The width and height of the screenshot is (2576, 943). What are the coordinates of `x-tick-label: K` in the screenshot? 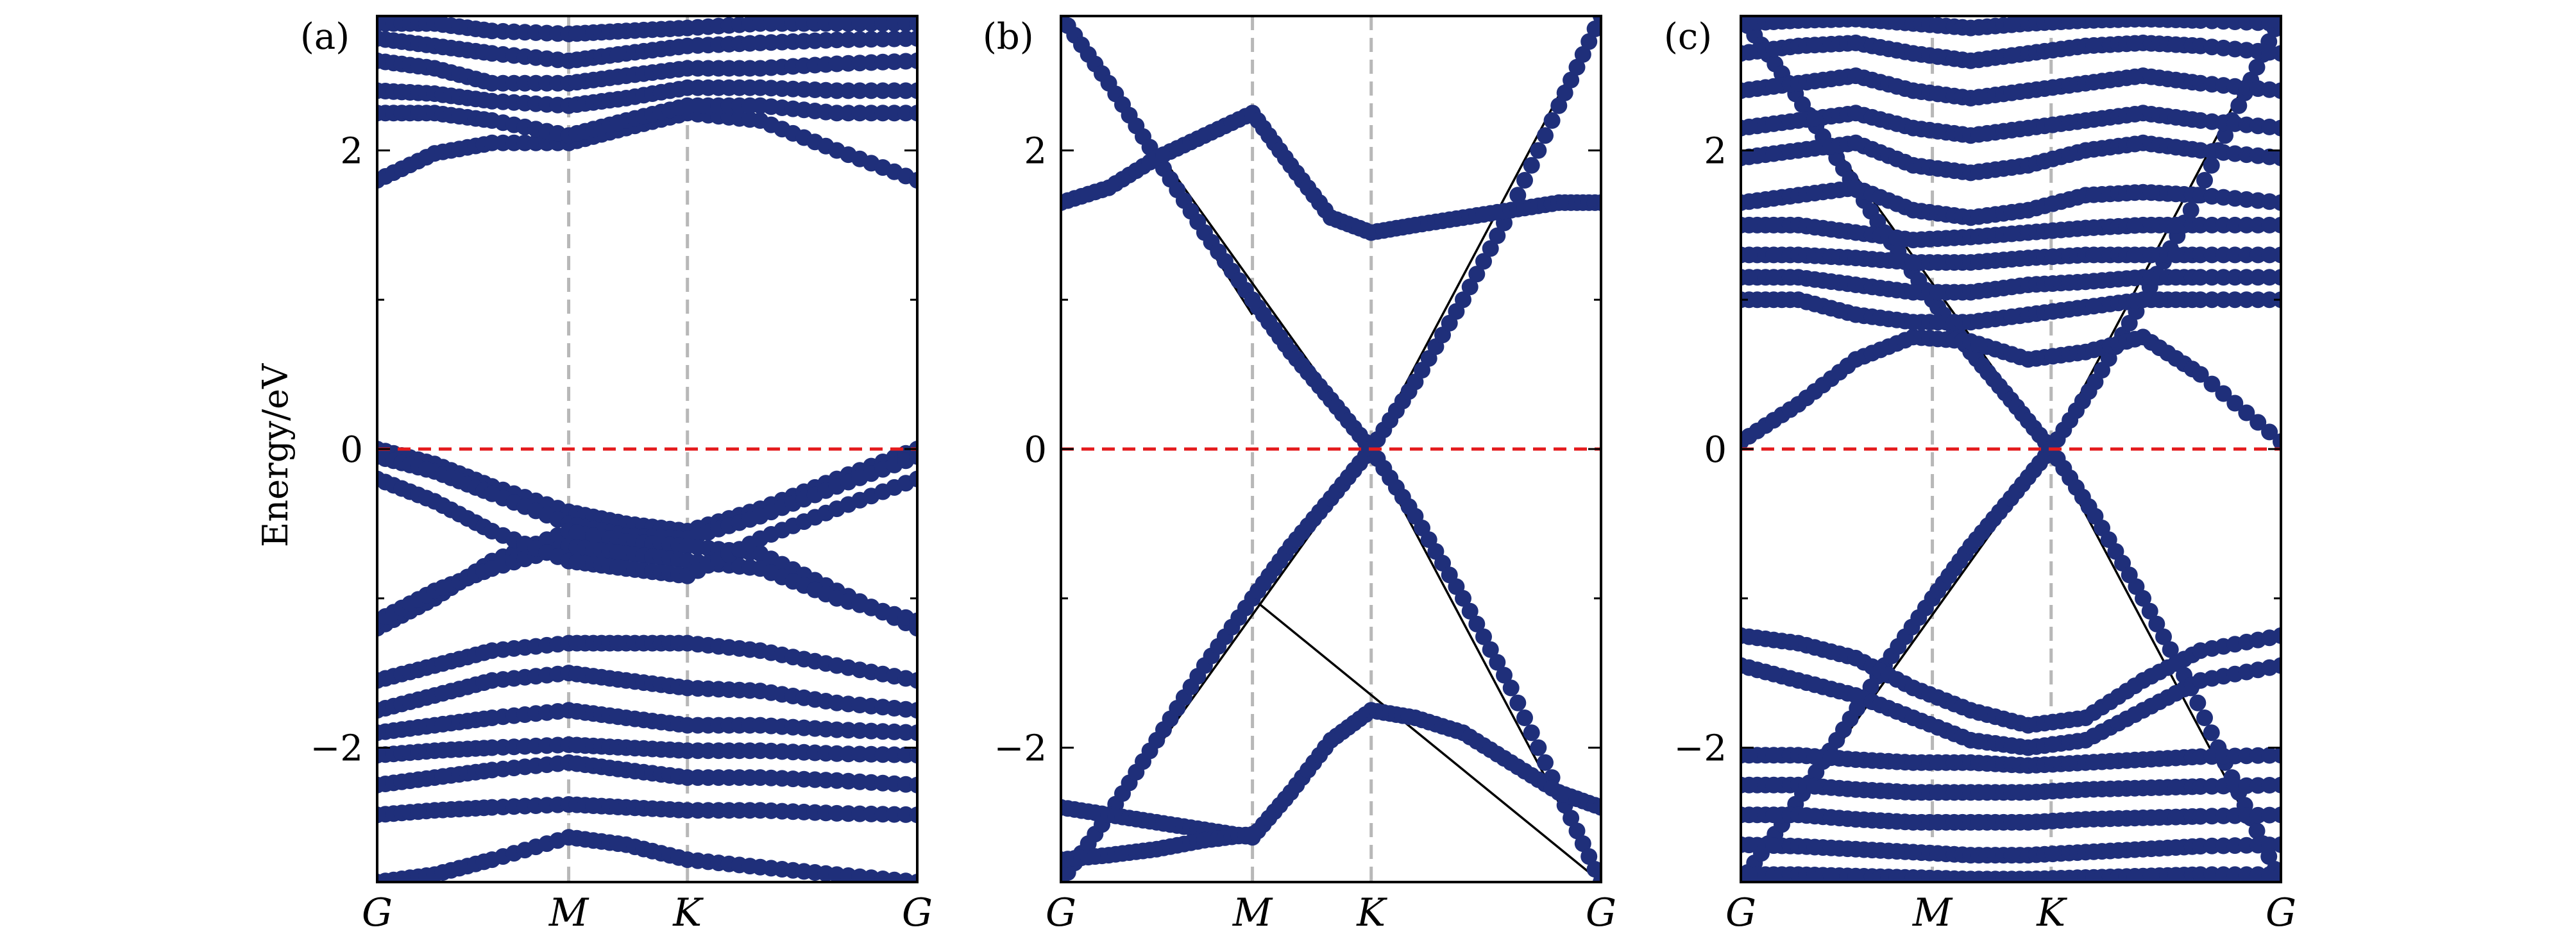 It's located at (1371, 912).